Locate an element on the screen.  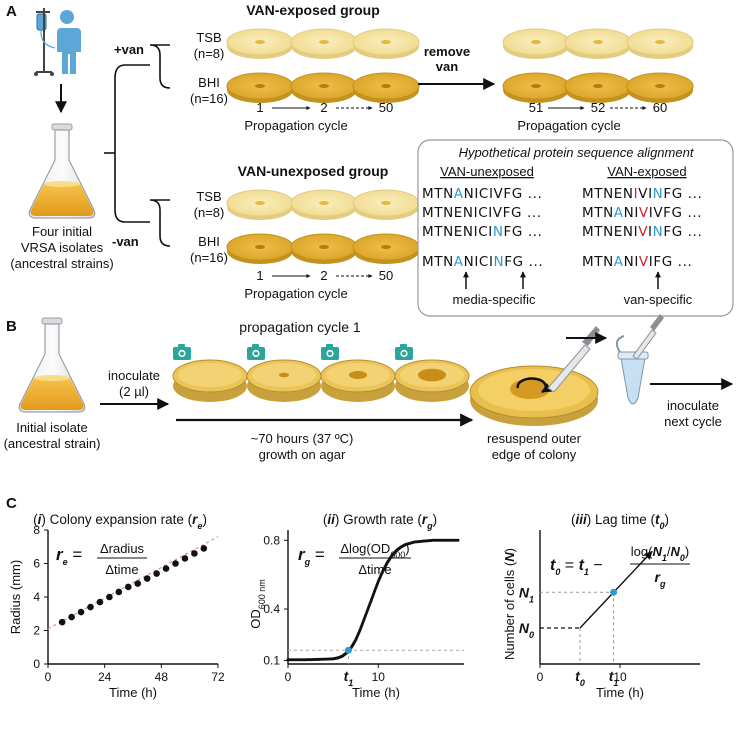
col-exposed: VAN-exposed is located at coordinates (646, 171).